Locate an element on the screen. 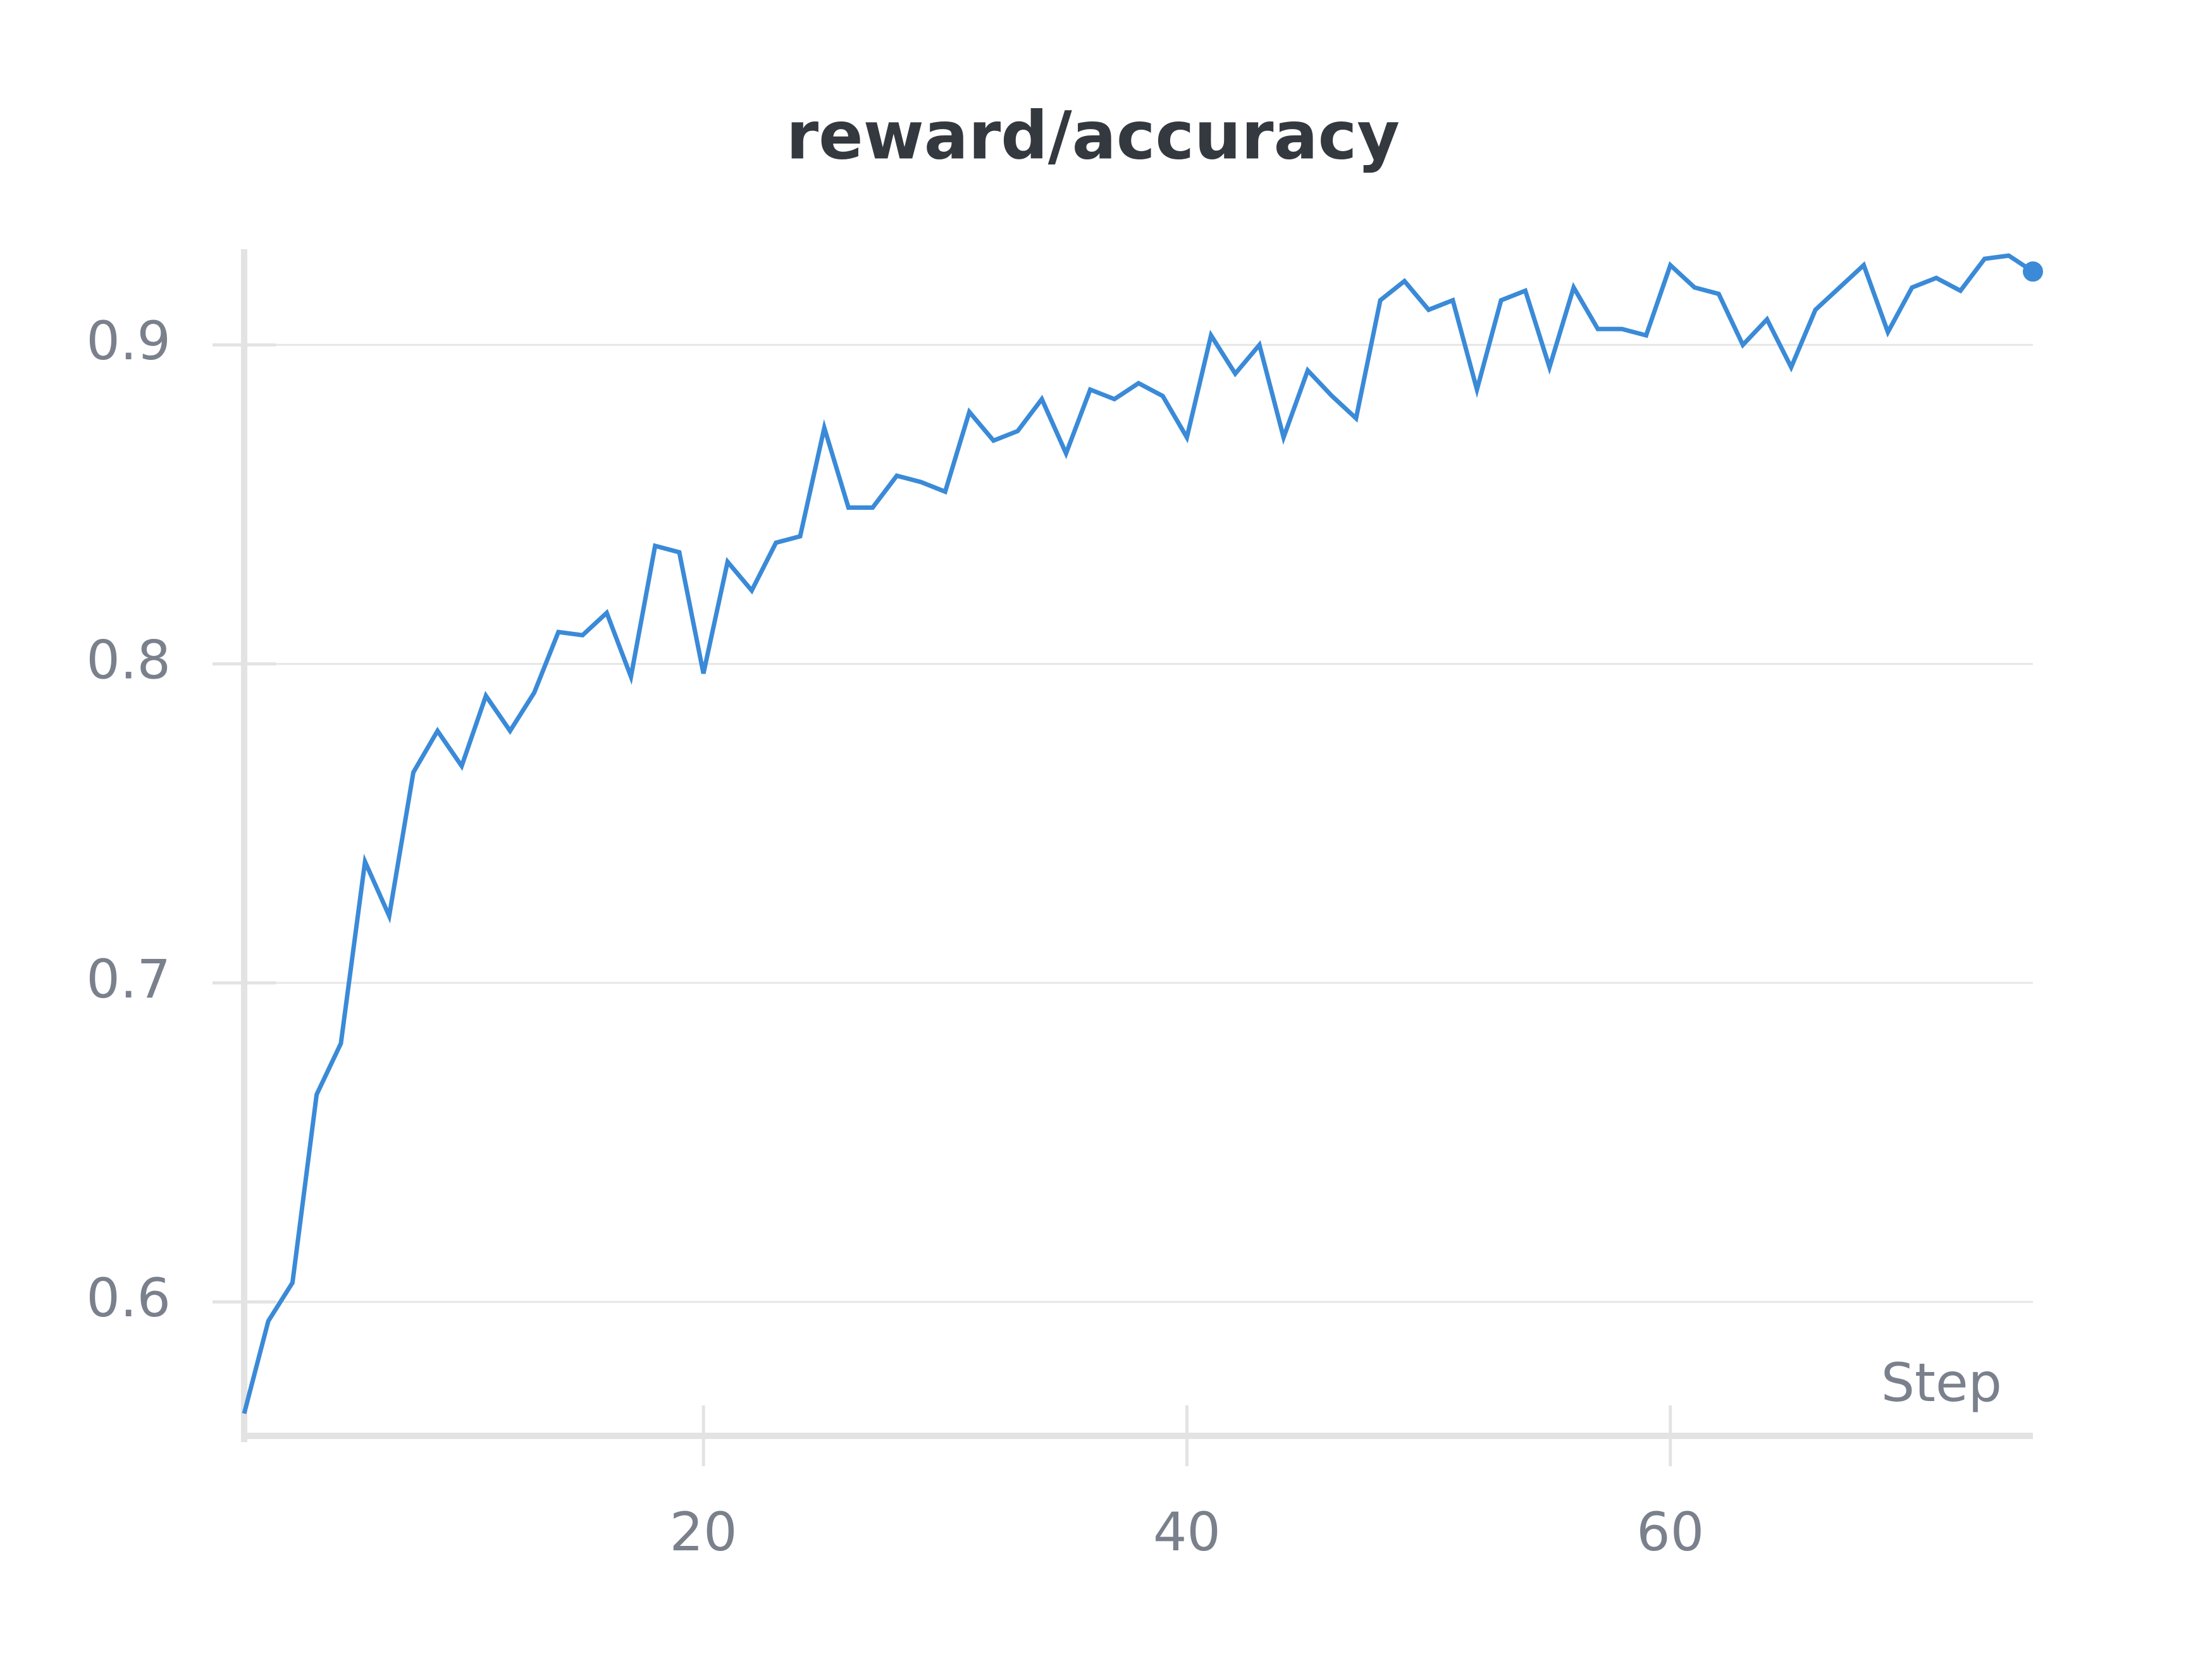 Image resolution: width=2186 pixels, height=1680 pixels. y-tick-label: 0.7 is located at coordinates (128, 979).